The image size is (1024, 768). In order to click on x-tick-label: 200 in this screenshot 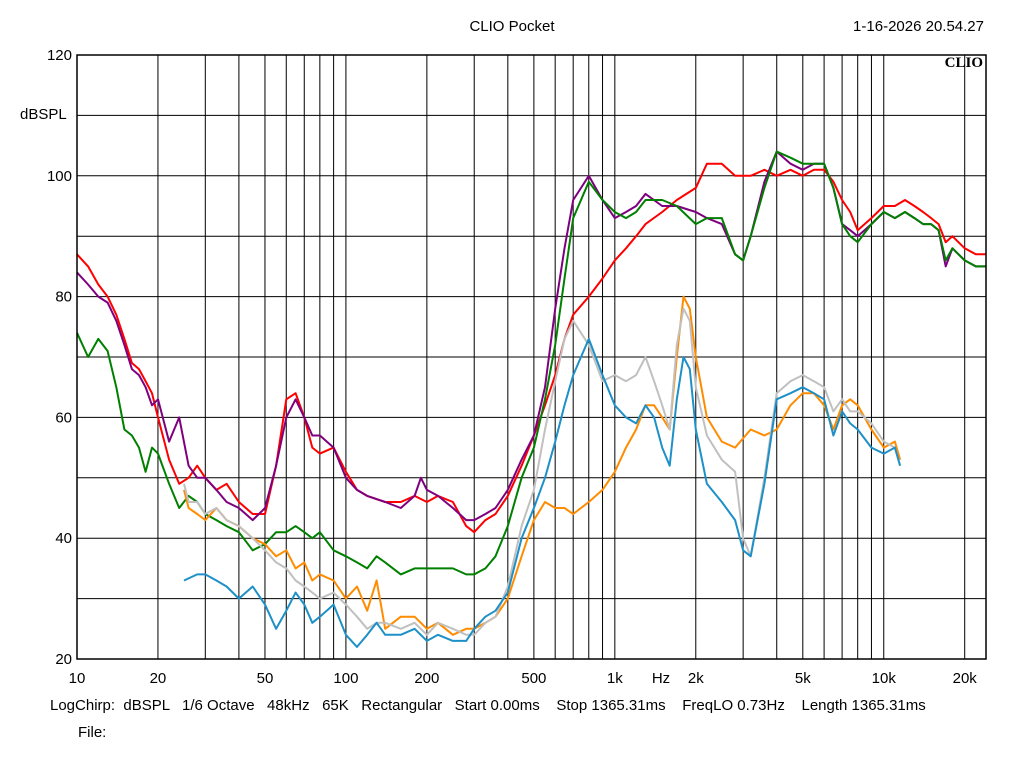, I will do `click(426, 678)`.